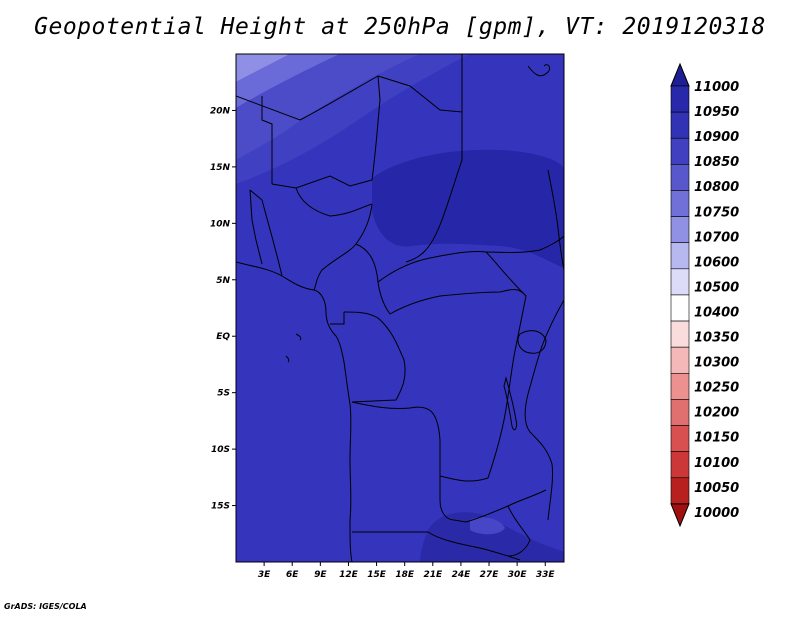  What do you see at coordinates (223, 394) in the screenshot?
I see `lat-tick-label: 5S` at bounding box center [223, 394].